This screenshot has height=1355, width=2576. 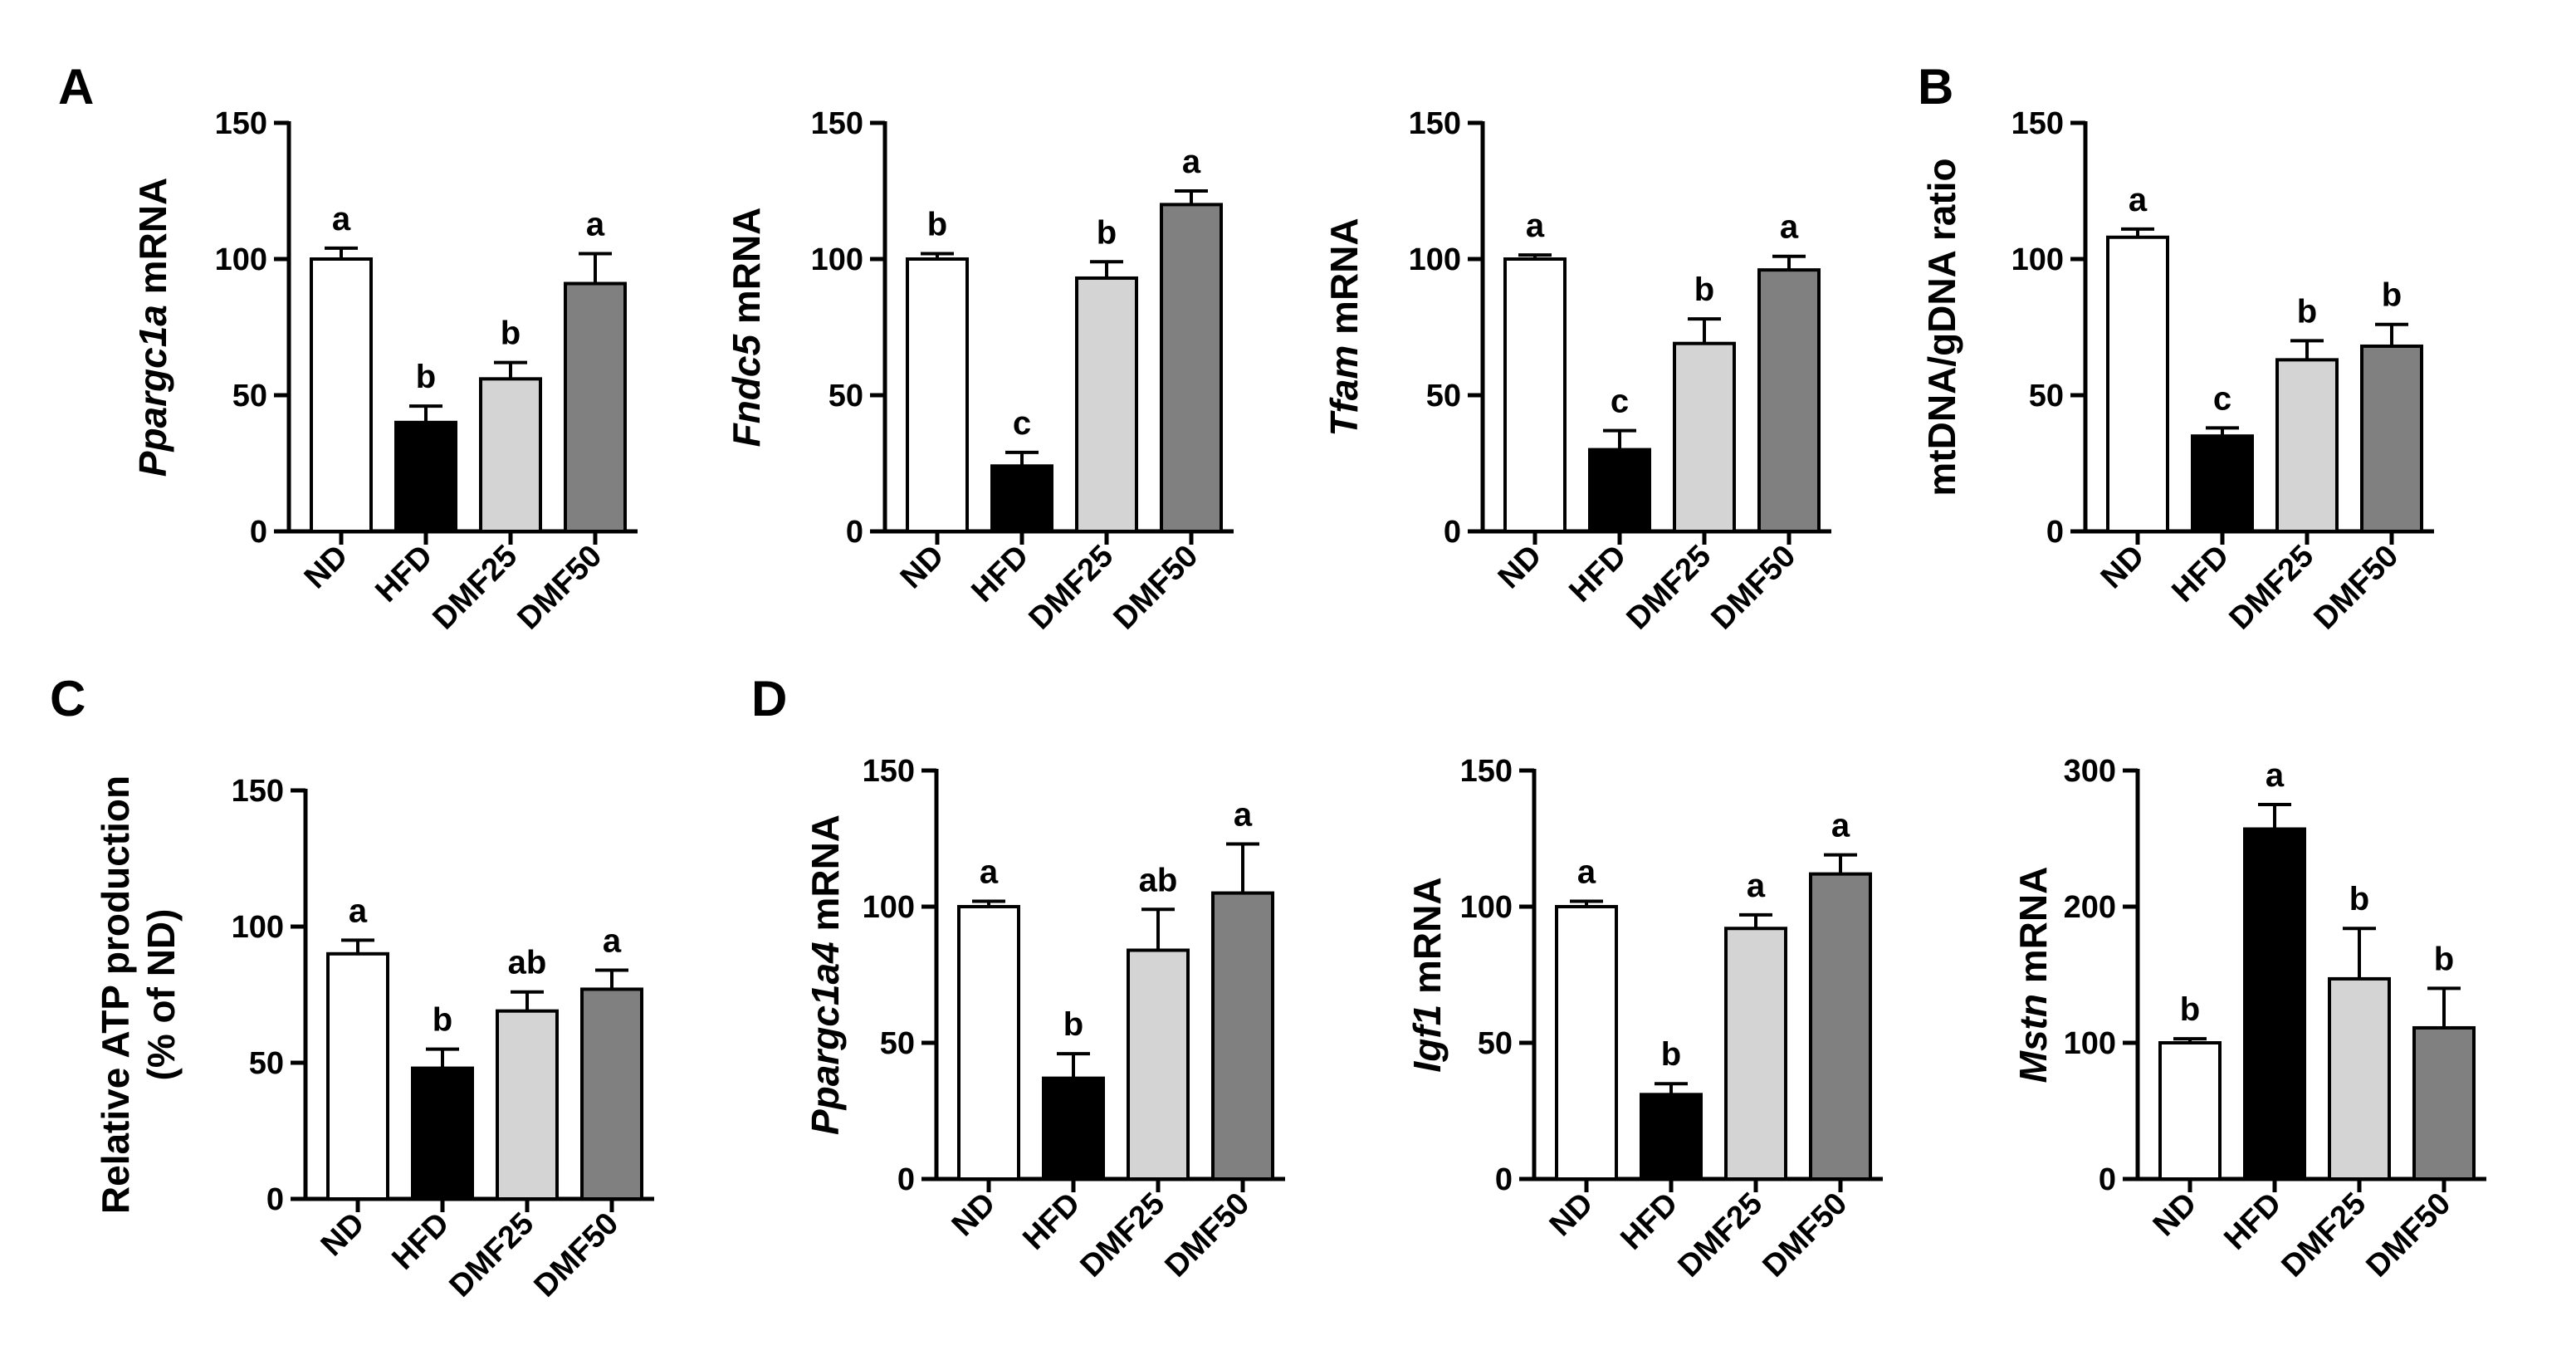 I want to click on panel-letter-a: A, so click(x=76, y=87).